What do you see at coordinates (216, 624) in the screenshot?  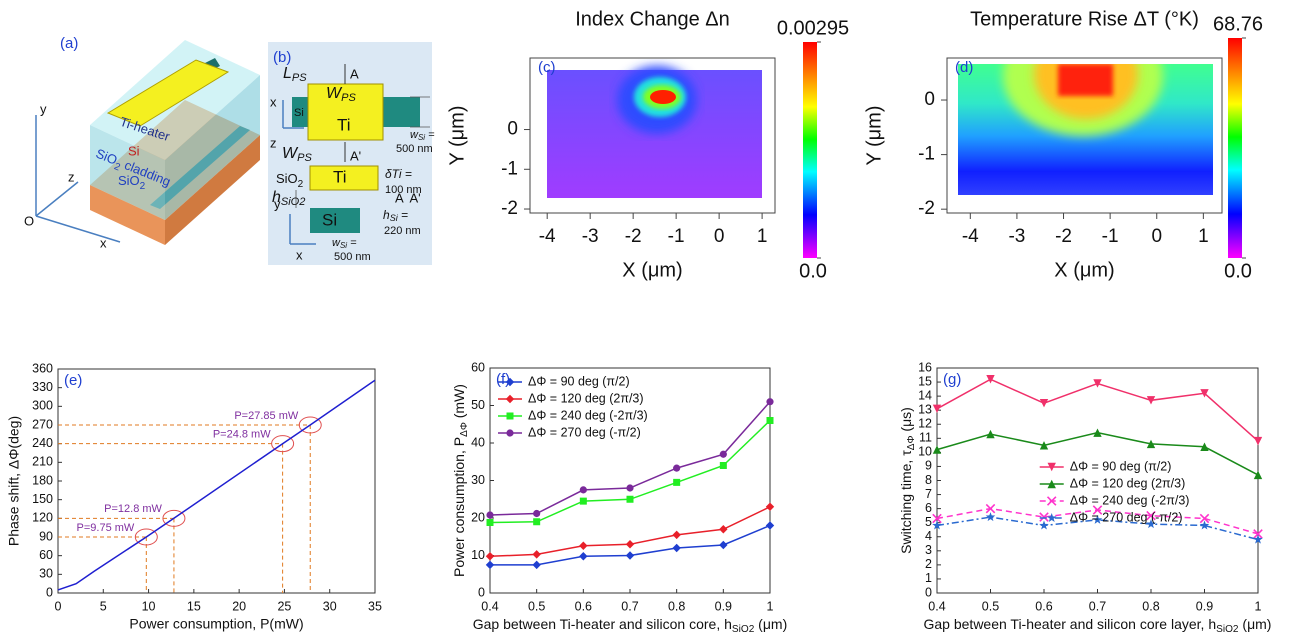 I see `x-axis-label: Power consumption, P(mW)` at bounding box center [216, 624].